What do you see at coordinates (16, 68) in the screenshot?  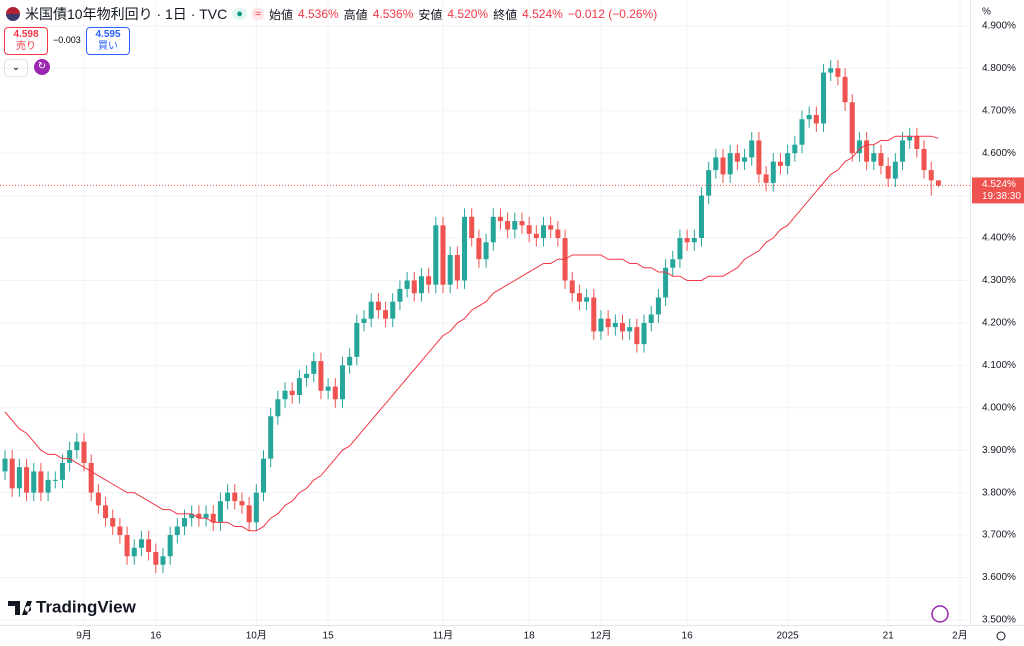 I see `collapse-button: ⌄` at bounding box center [16, 68].